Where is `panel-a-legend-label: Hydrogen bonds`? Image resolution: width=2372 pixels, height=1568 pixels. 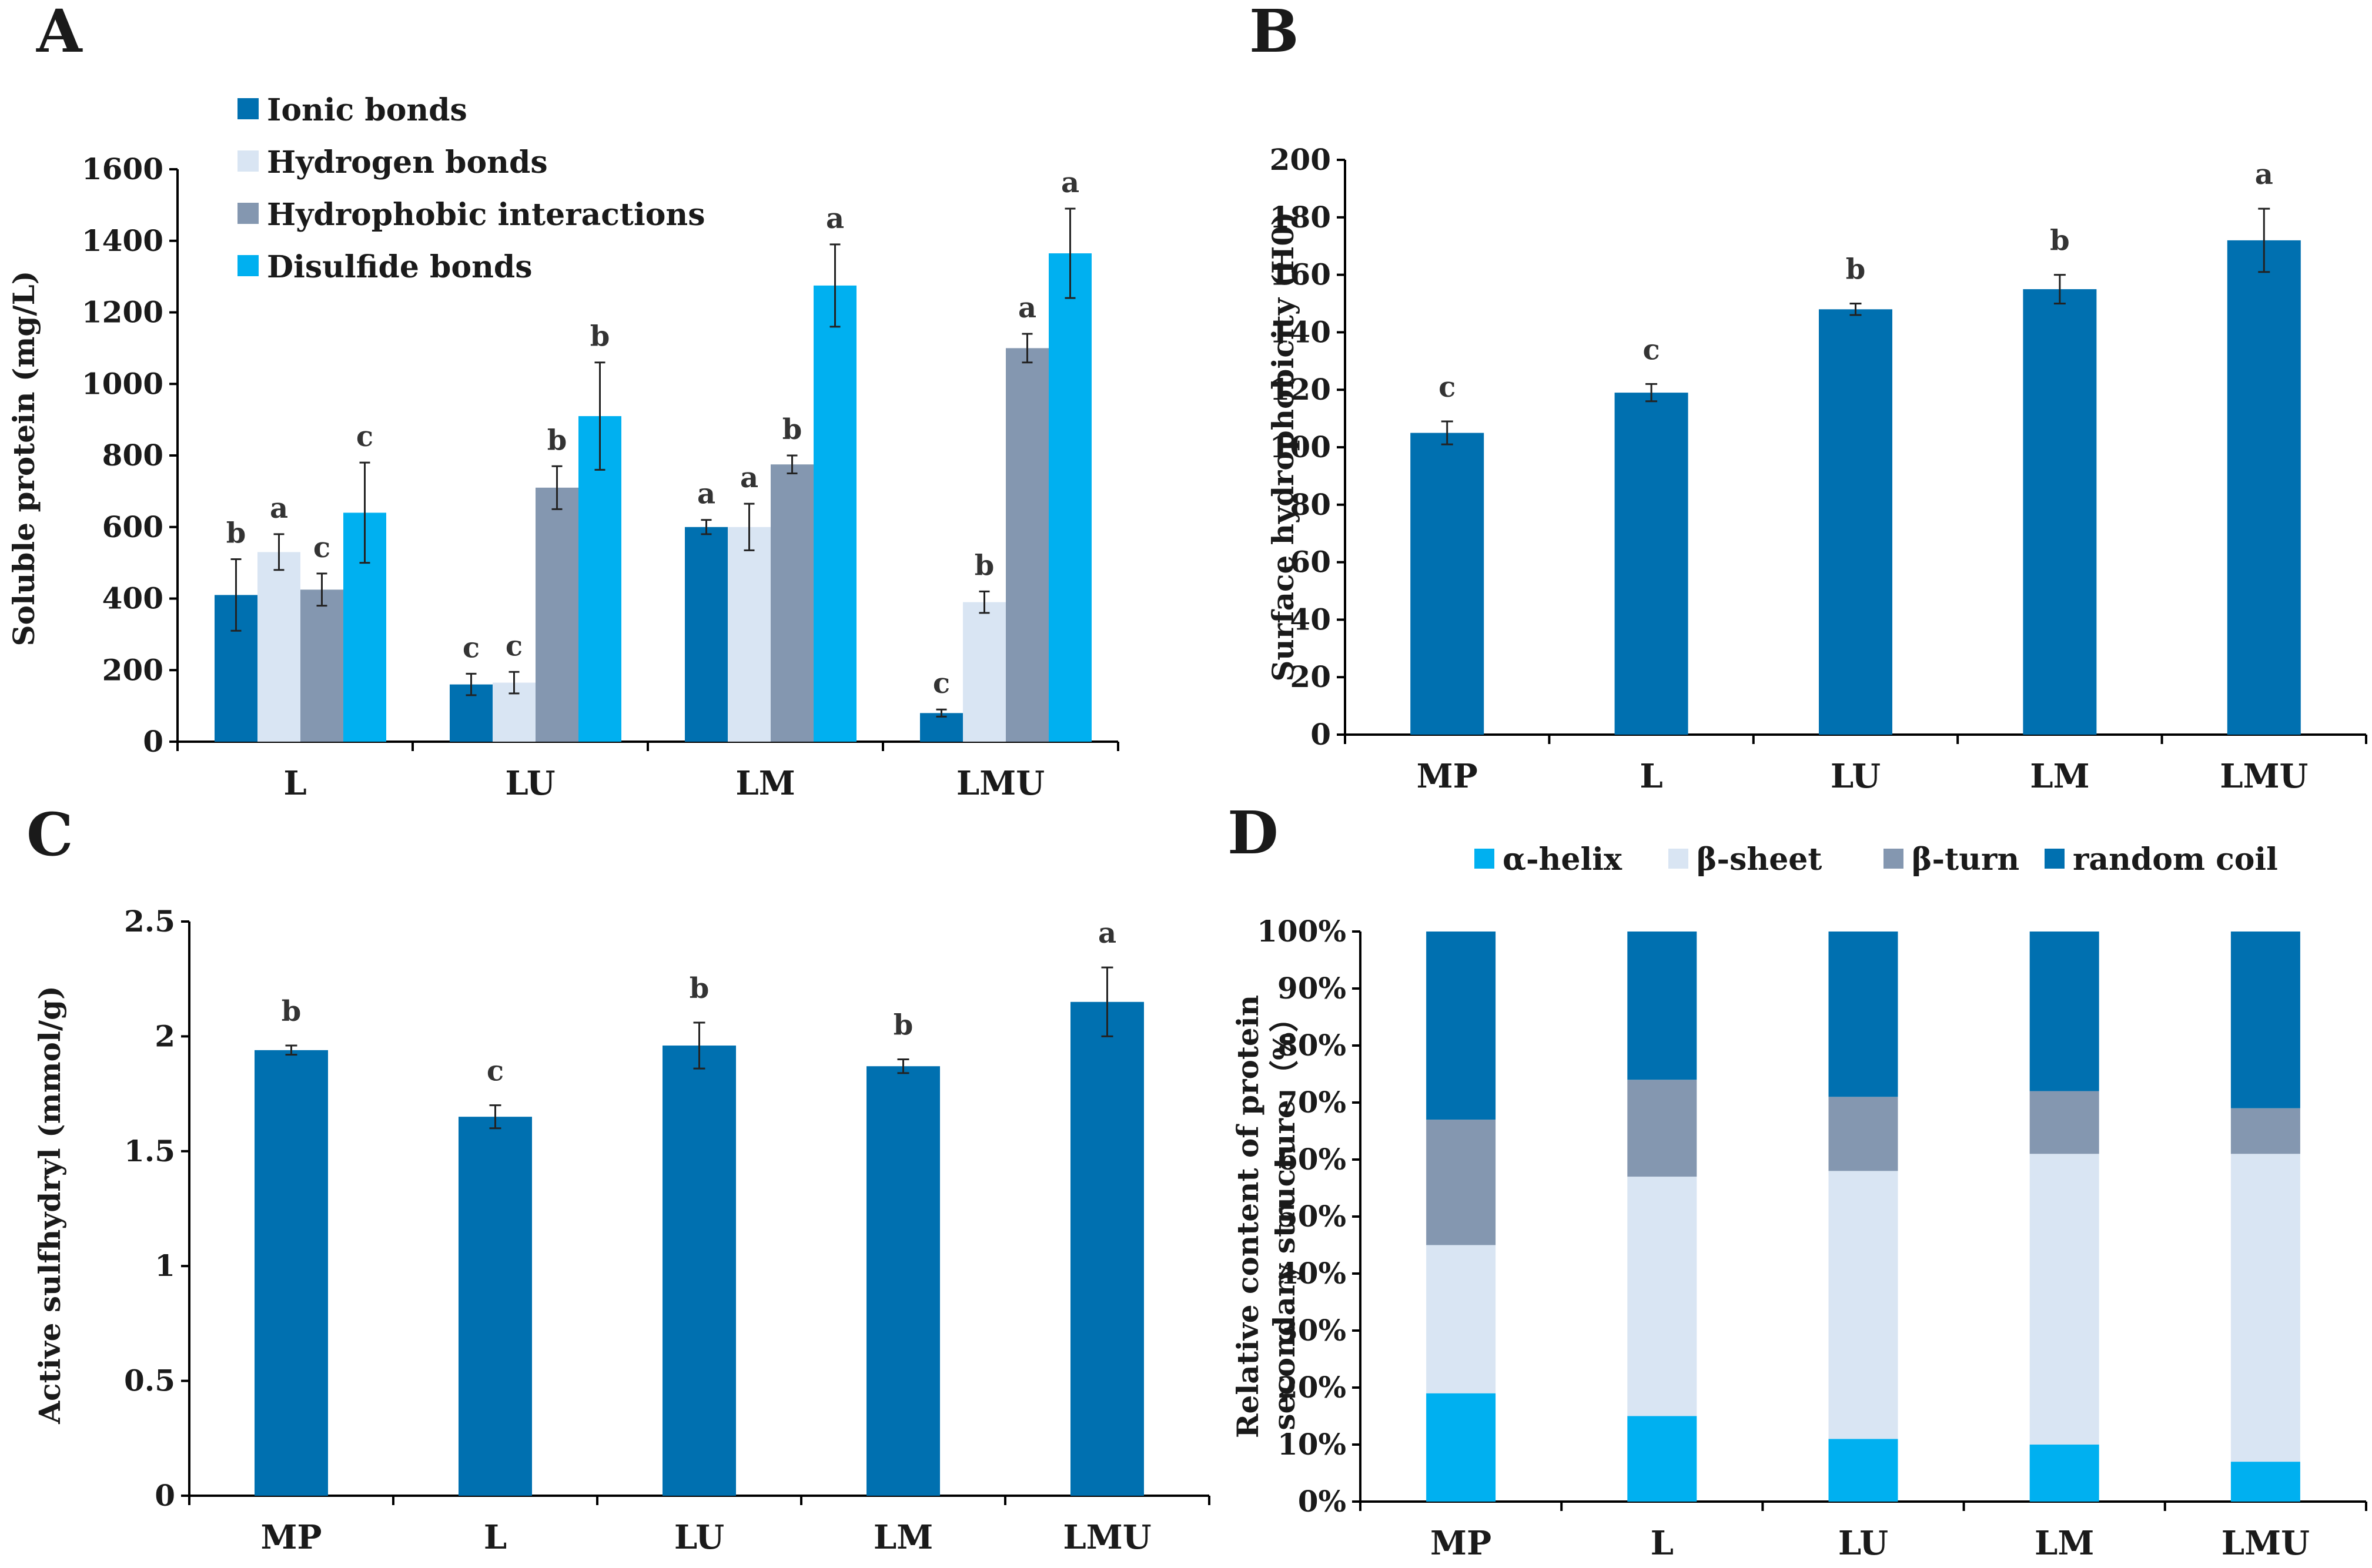
panel-a-legend-label: Hydrogen bonds is located at coordinates (407, 162).